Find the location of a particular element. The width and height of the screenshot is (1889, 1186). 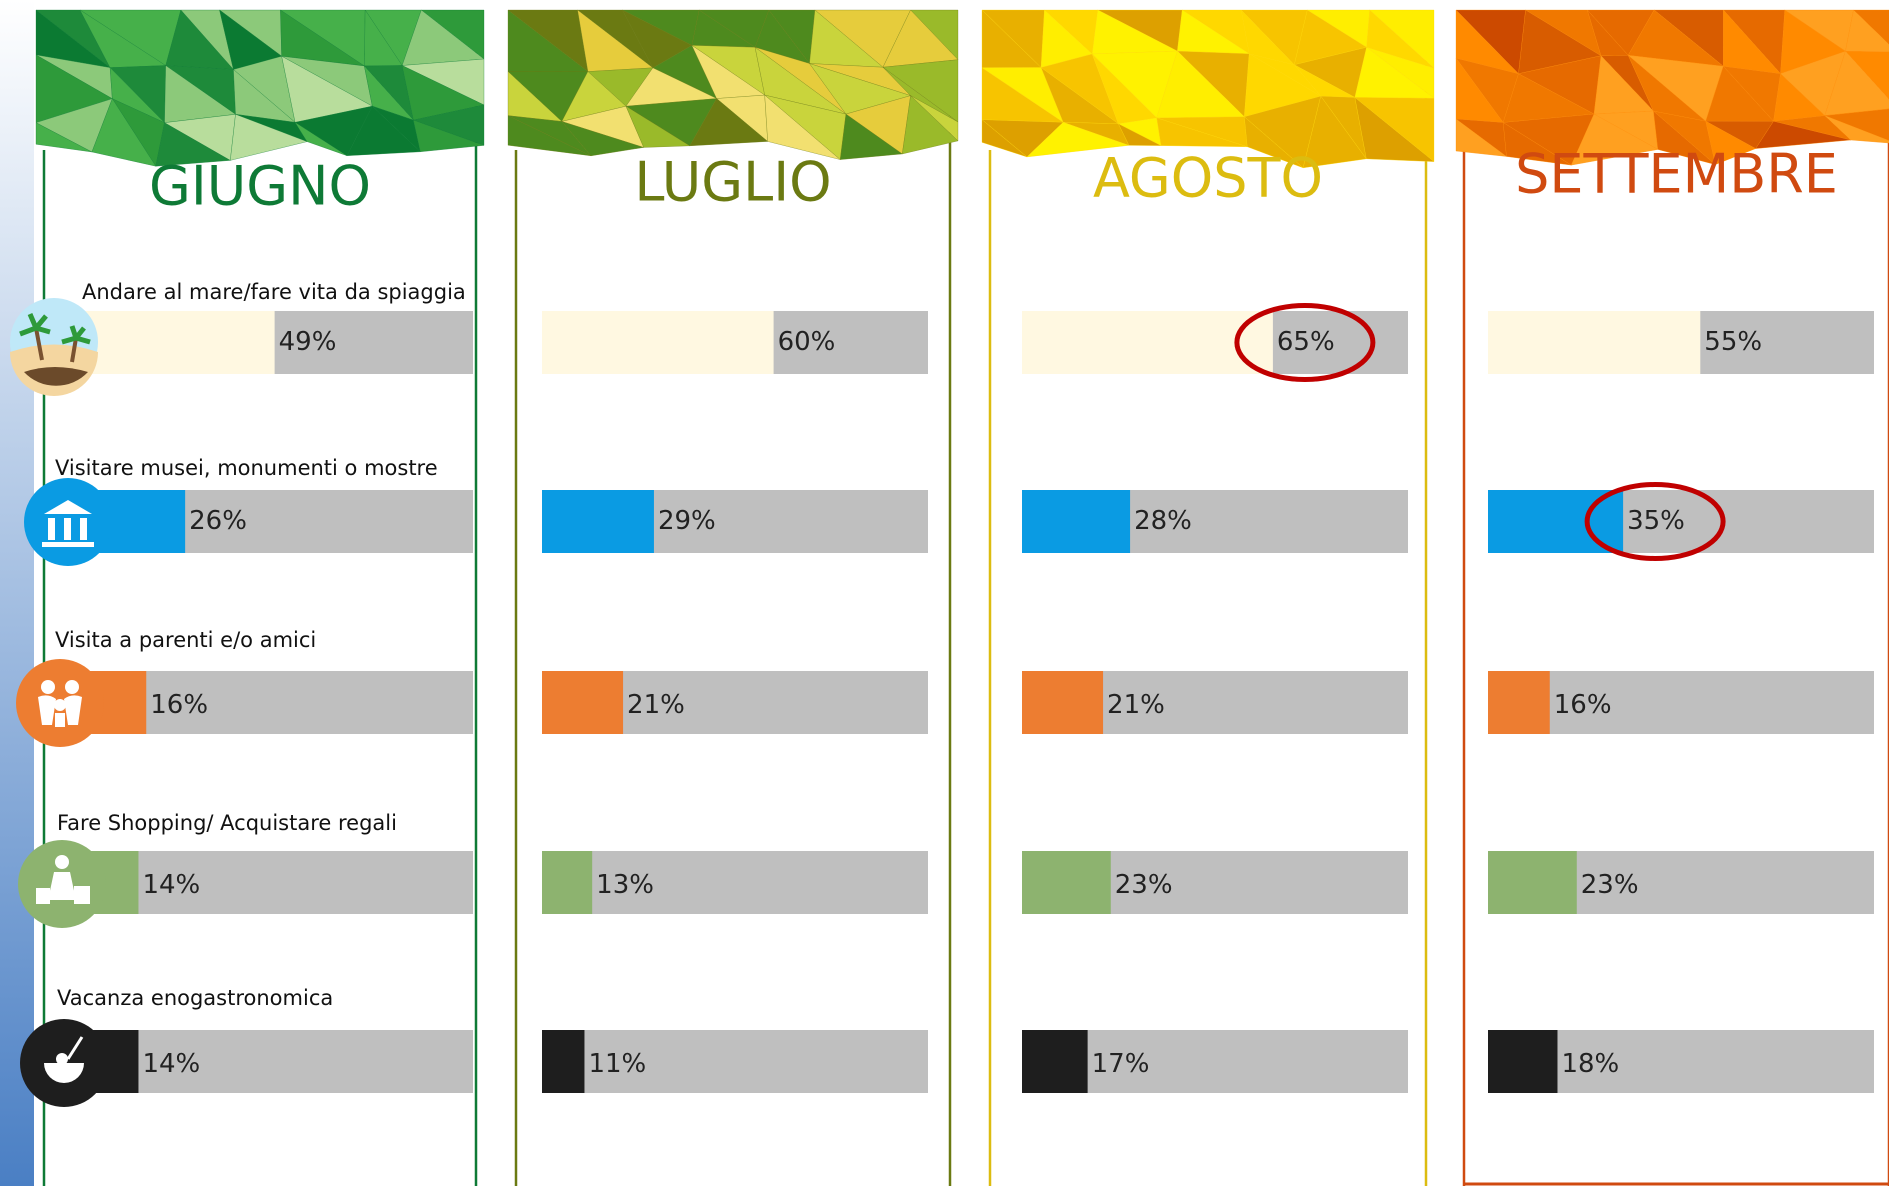

side-strip is located at coordinates (17, 593).